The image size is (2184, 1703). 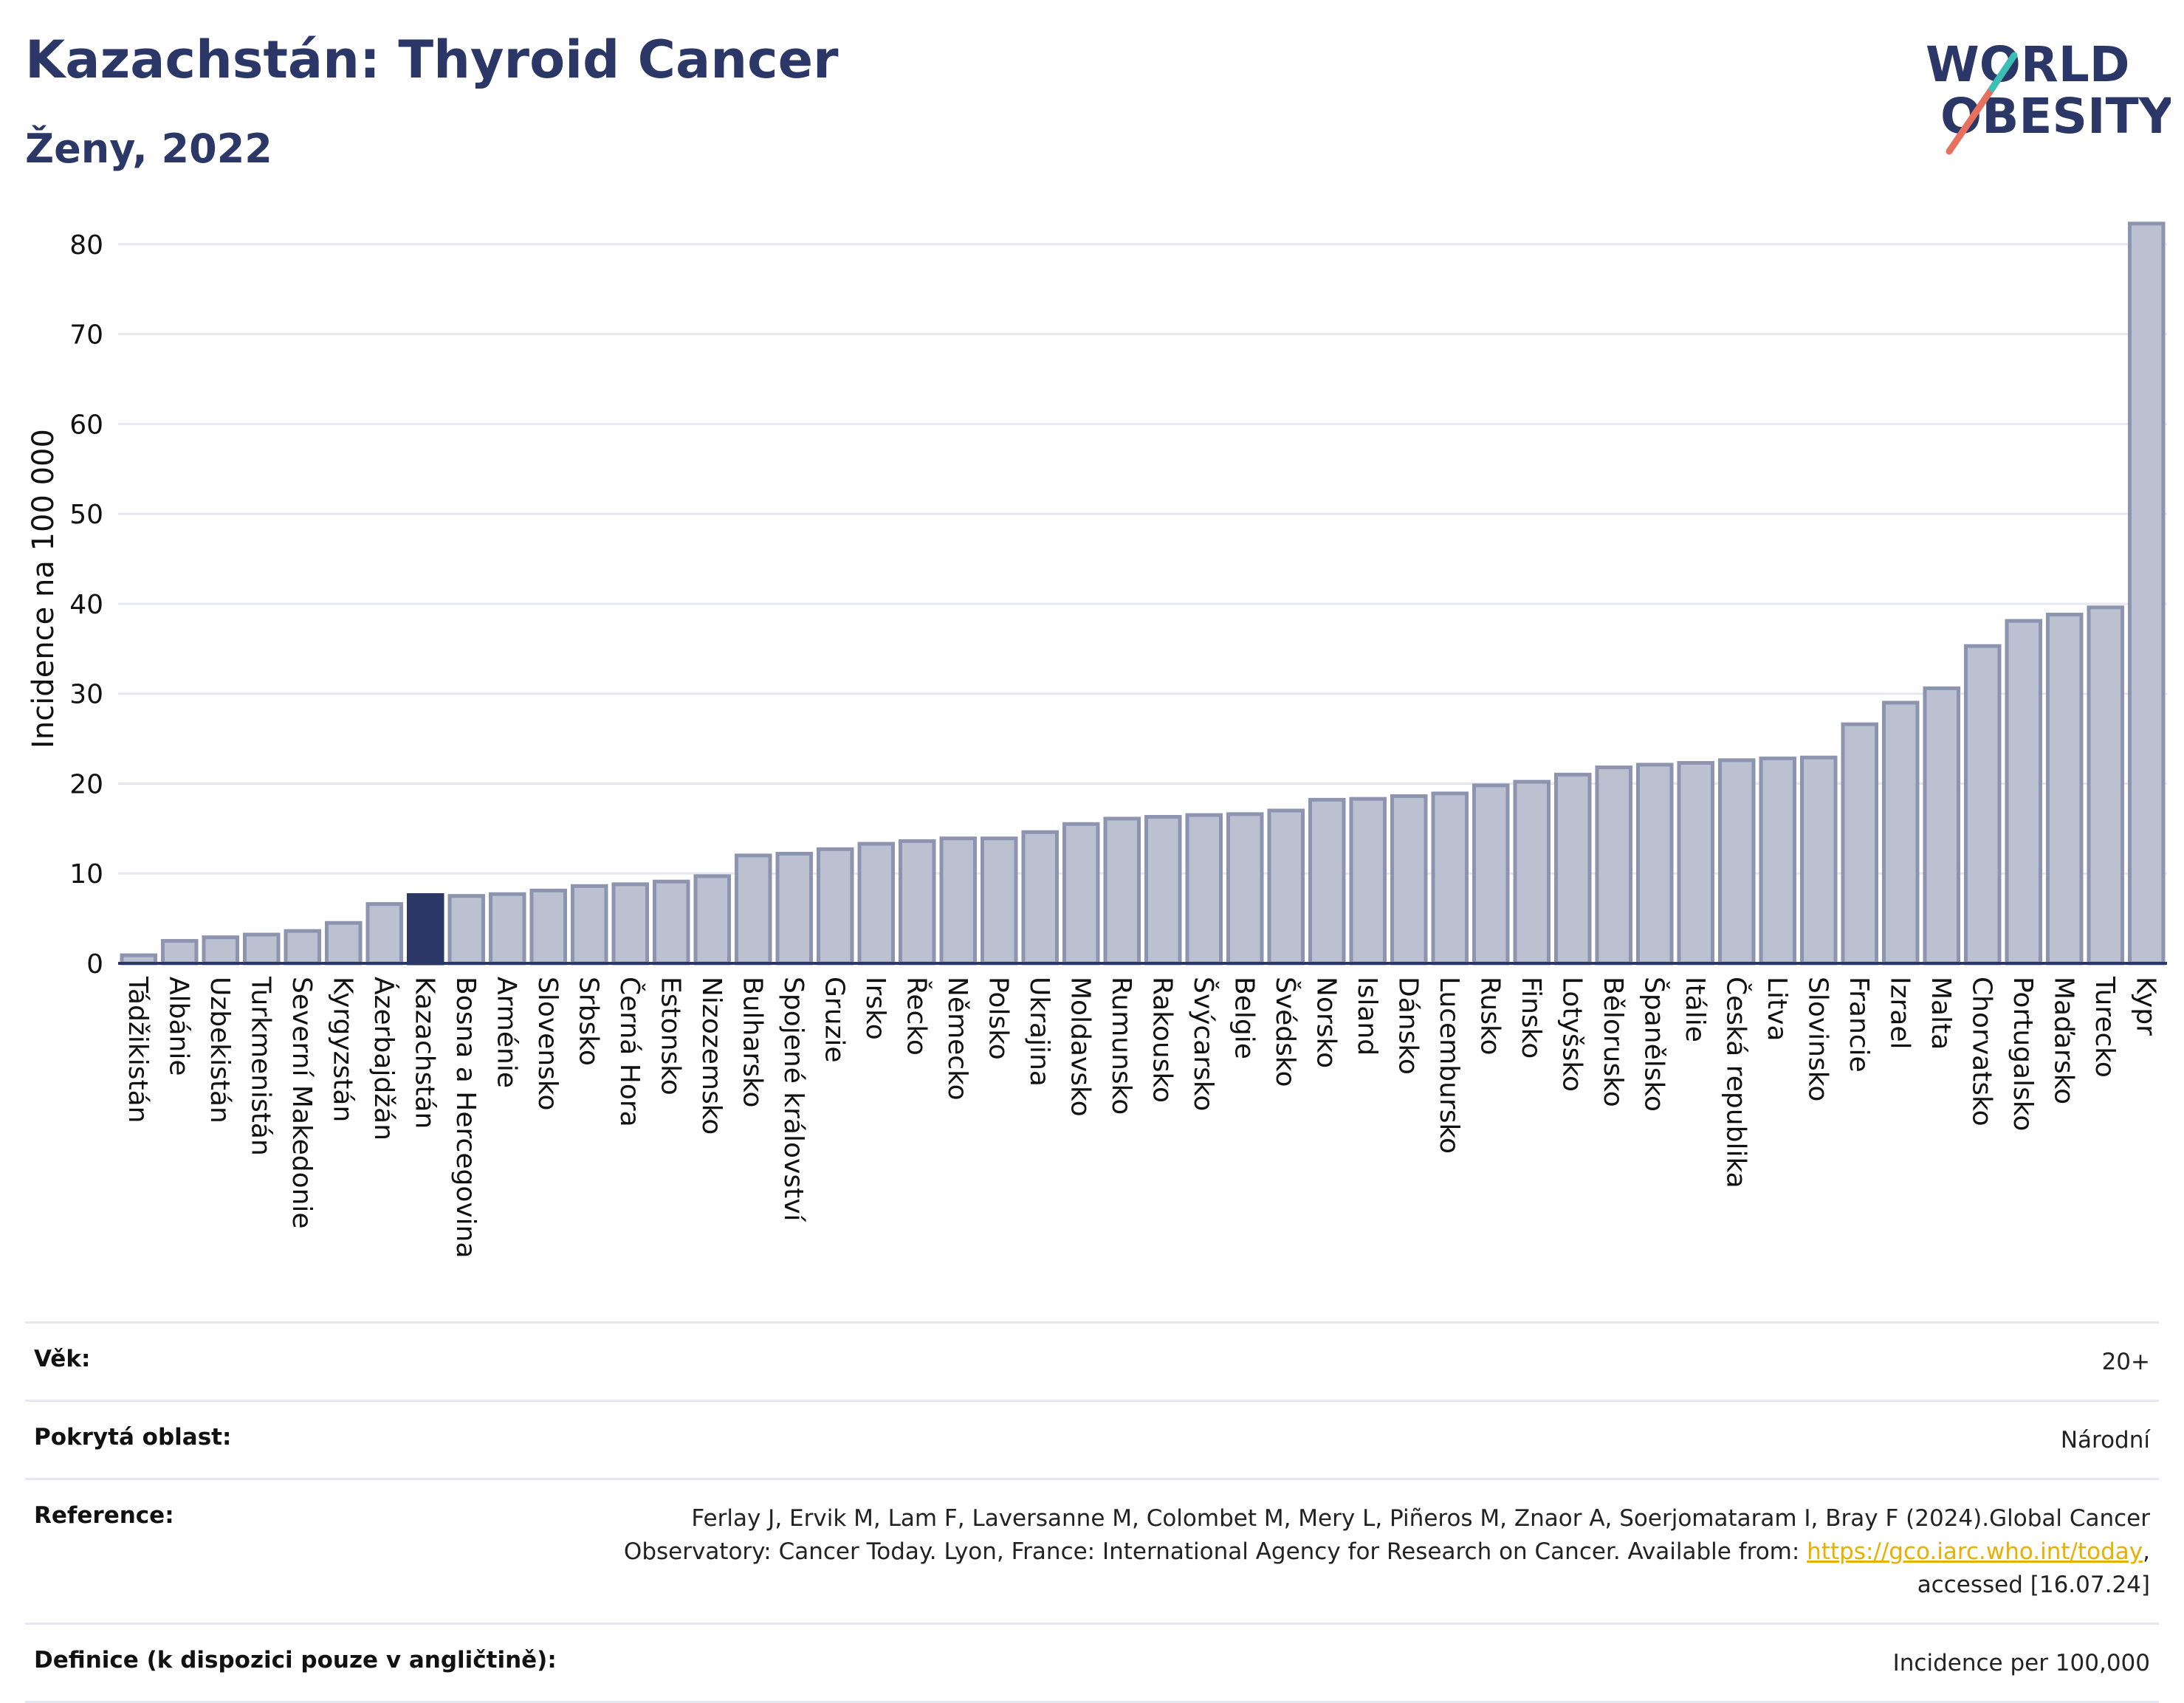 What do you see at coordinates (630, 1052) in the screenshot?
I see `x-tick-label: Černá Hora` at bounding box center [630, 1052].